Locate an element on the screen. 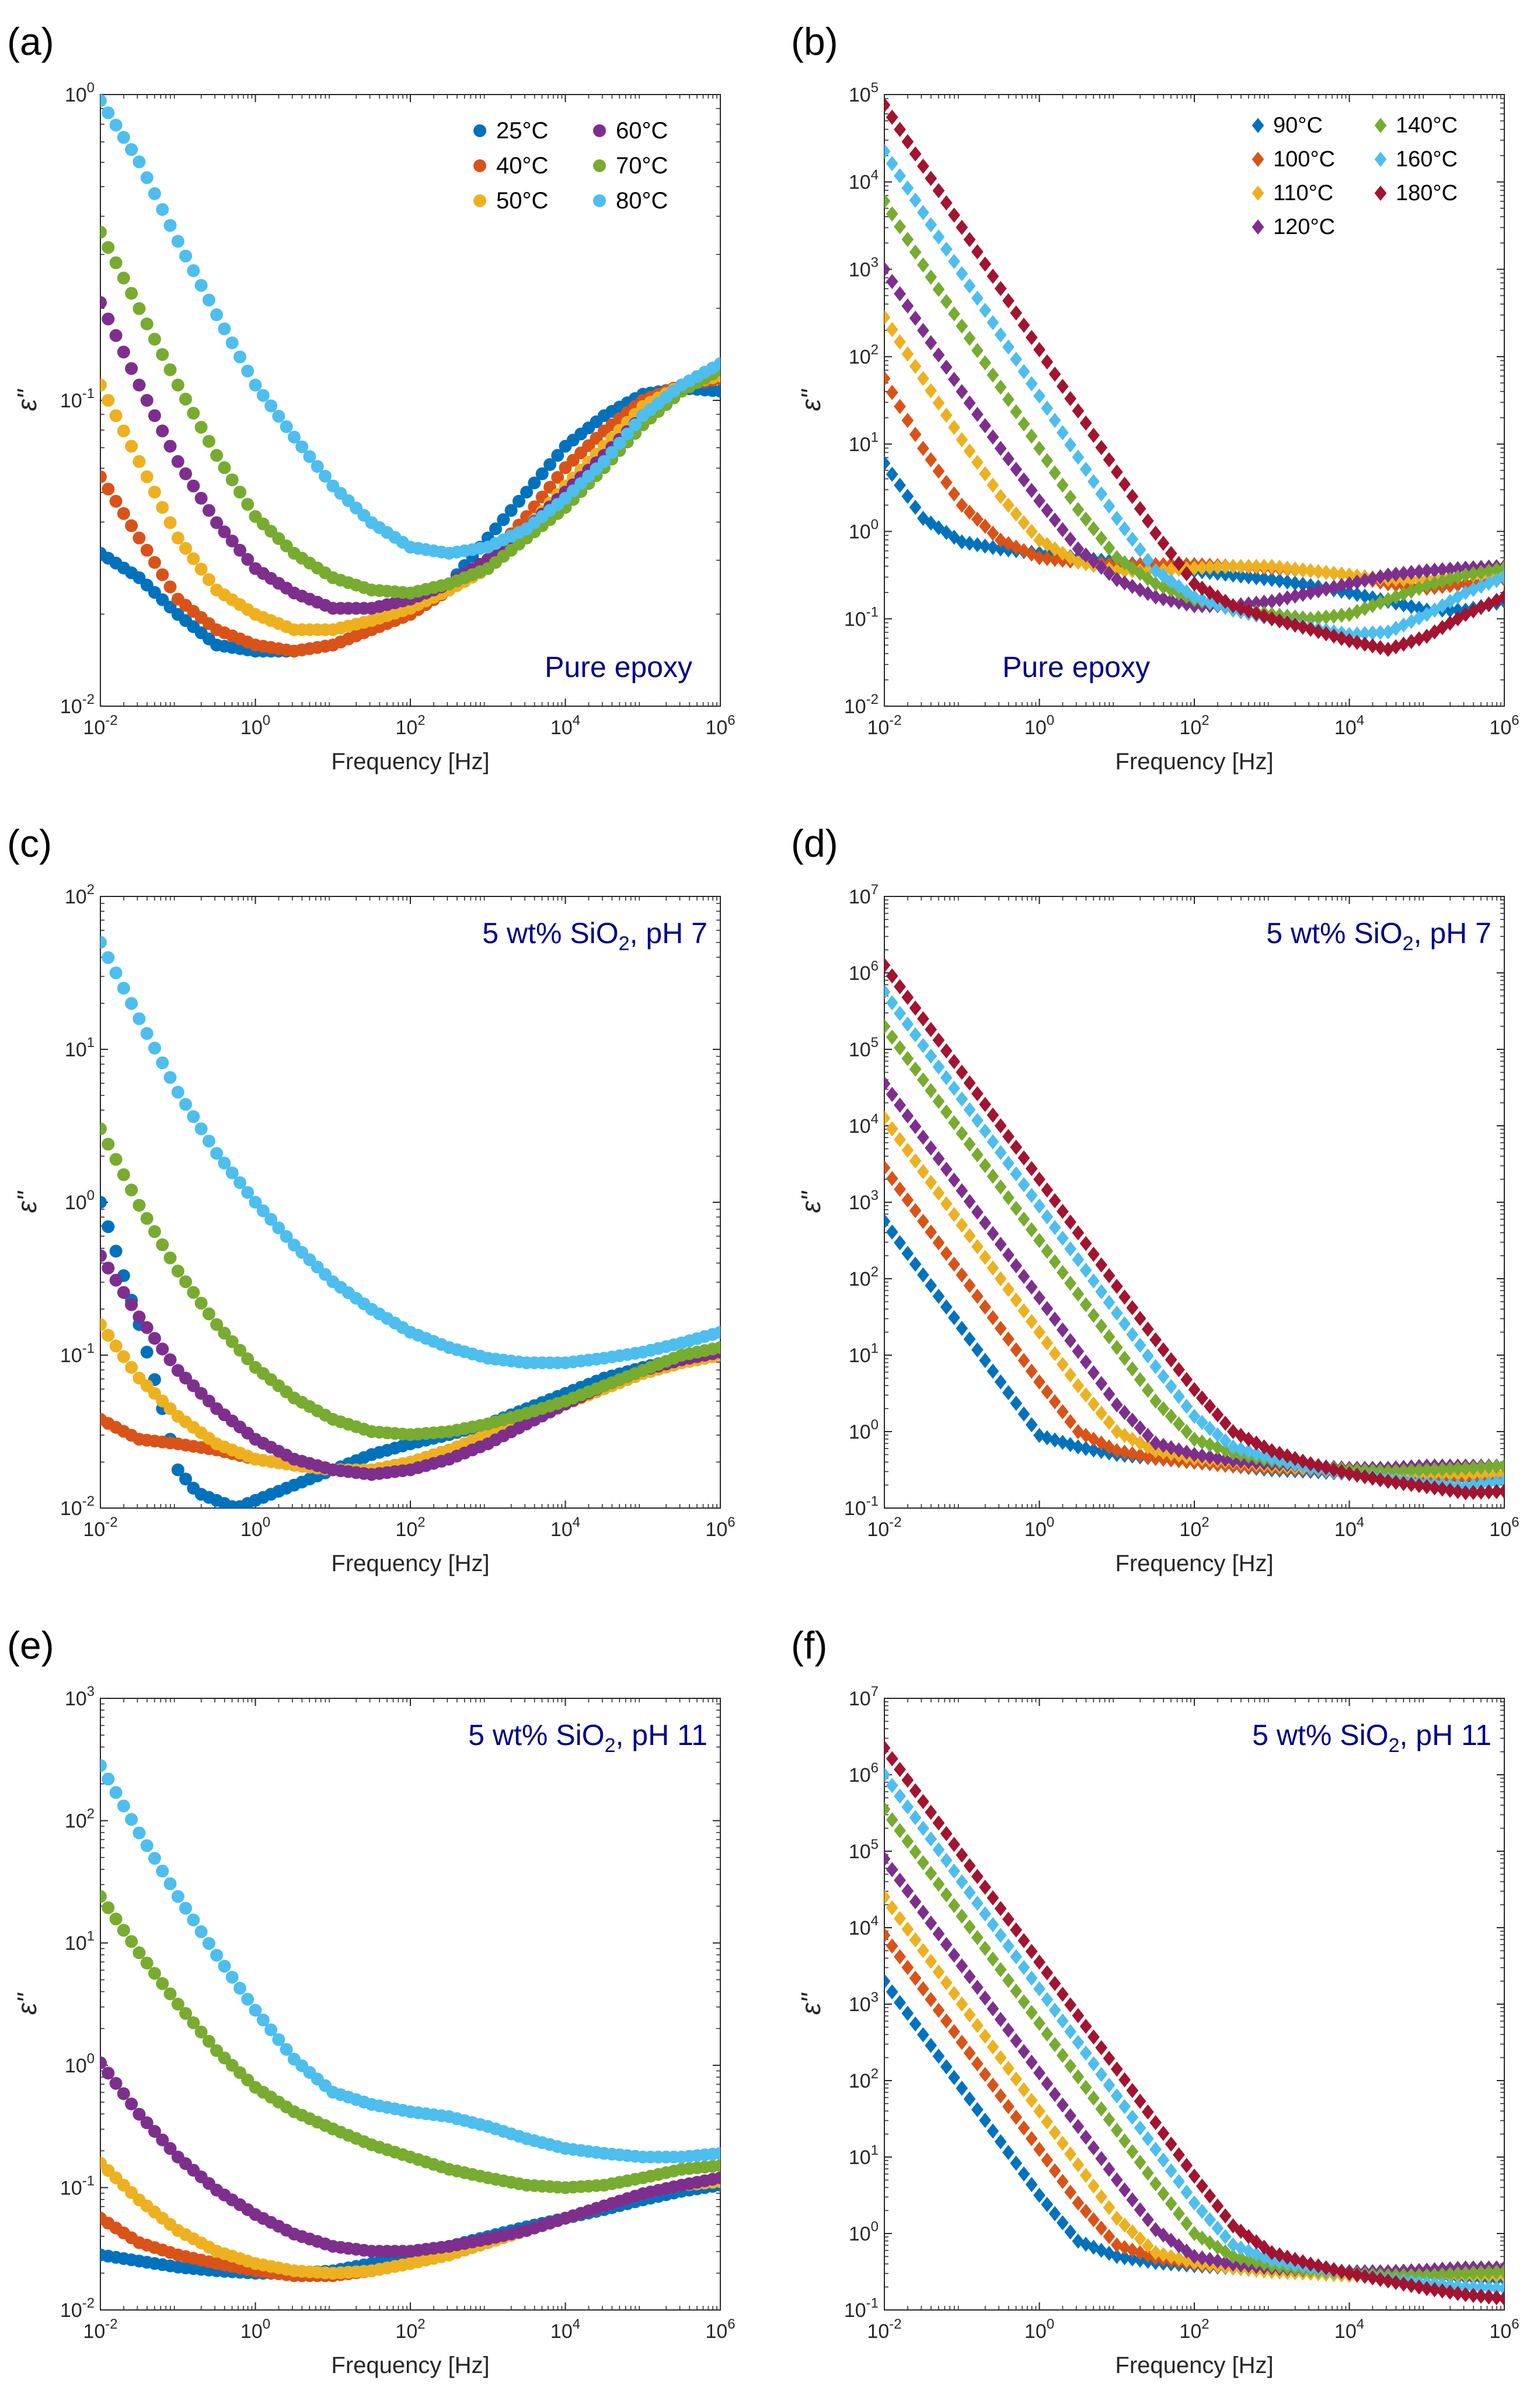  y-tick-label: 10⁵ is located at coordinates (864, 93).